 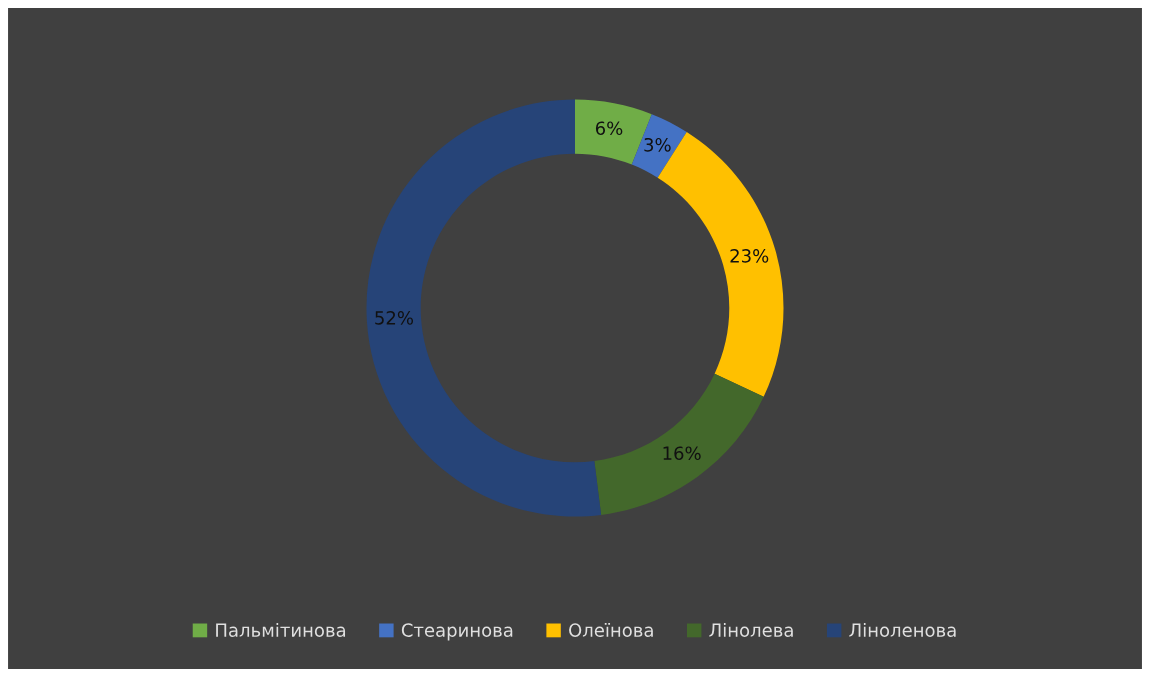 What do you see at coordinates (394, 318) in the screenshot?
I see `data-label: 52%` at bounding box center [394, 318].